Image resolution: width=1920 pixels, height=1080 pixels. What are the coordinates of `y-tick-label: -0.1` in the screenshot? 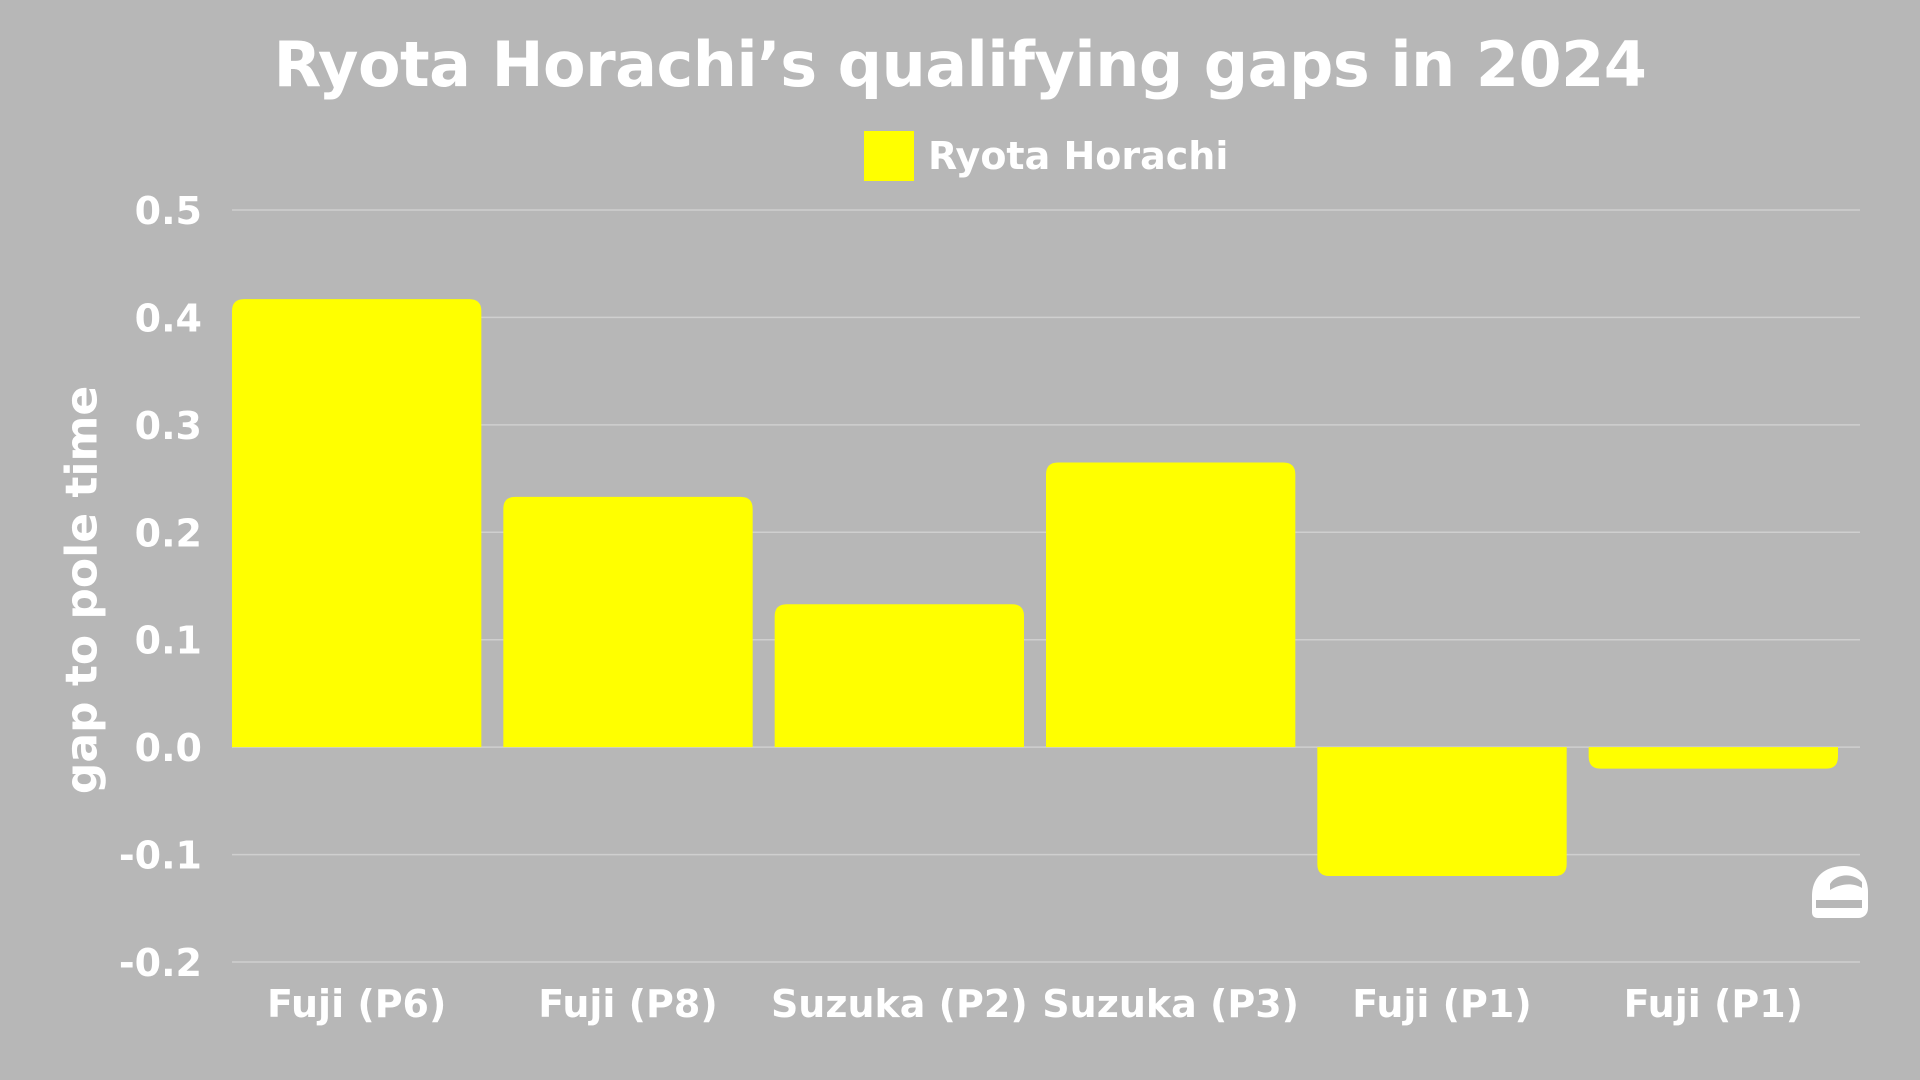 It's located at (160, 856).